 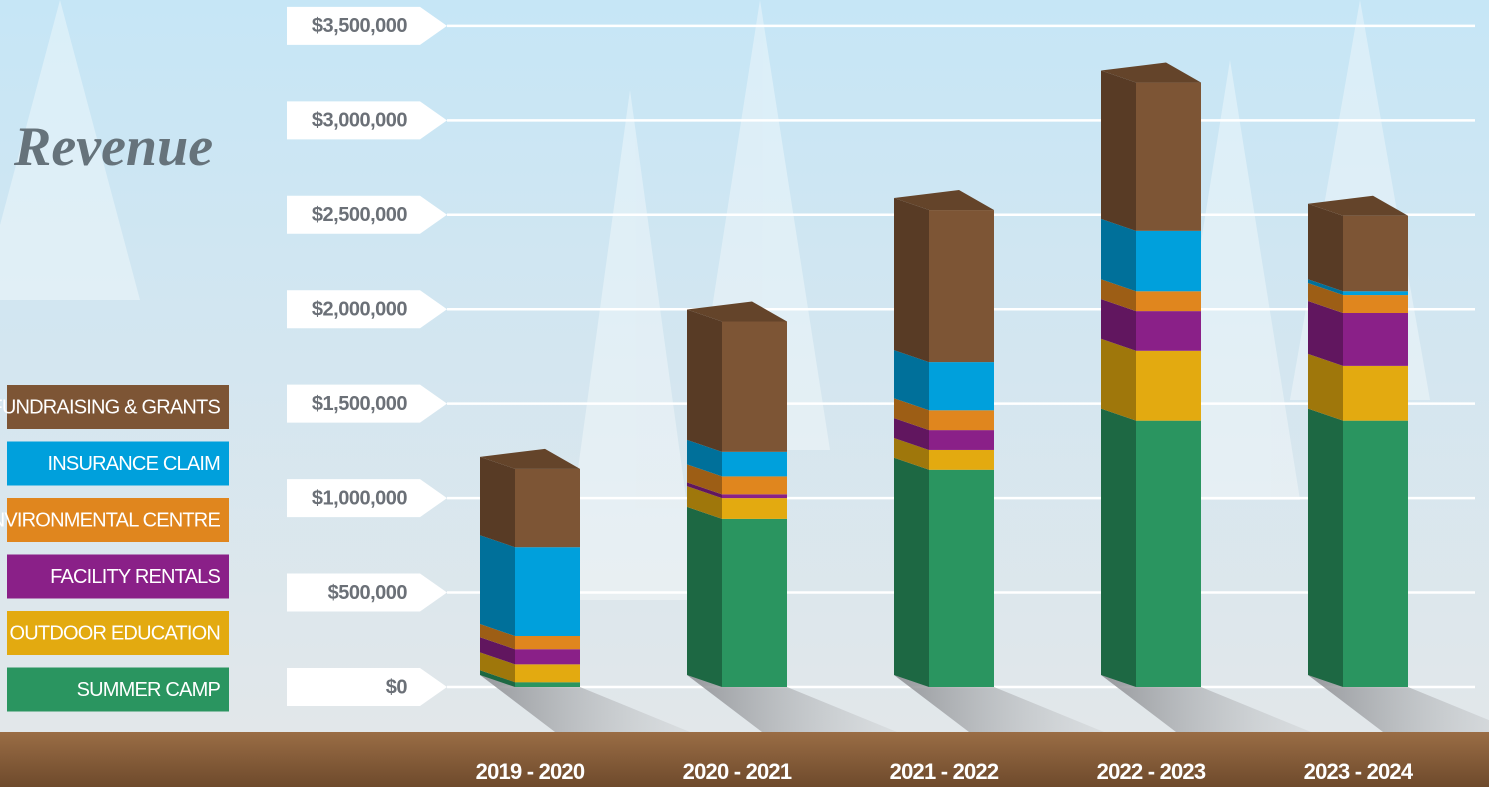 What do you see at coordinates (397, 687) in the screenshot?
I see `y-tick-label: $0` at bounding box center [397, 687].